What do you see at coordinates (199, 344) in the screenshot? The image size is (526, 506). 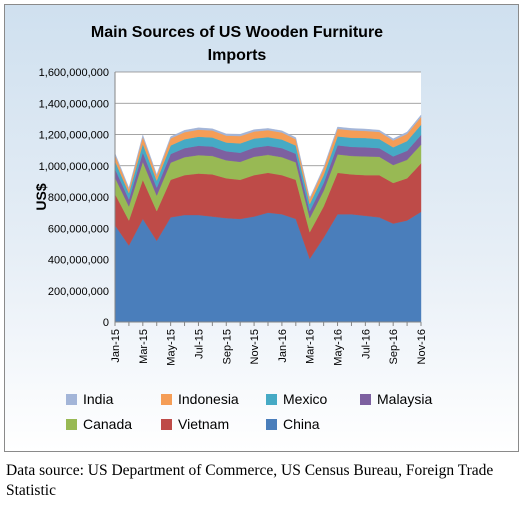 I see `x-tick-label: Jul-15` at bounding box center [199, 344].